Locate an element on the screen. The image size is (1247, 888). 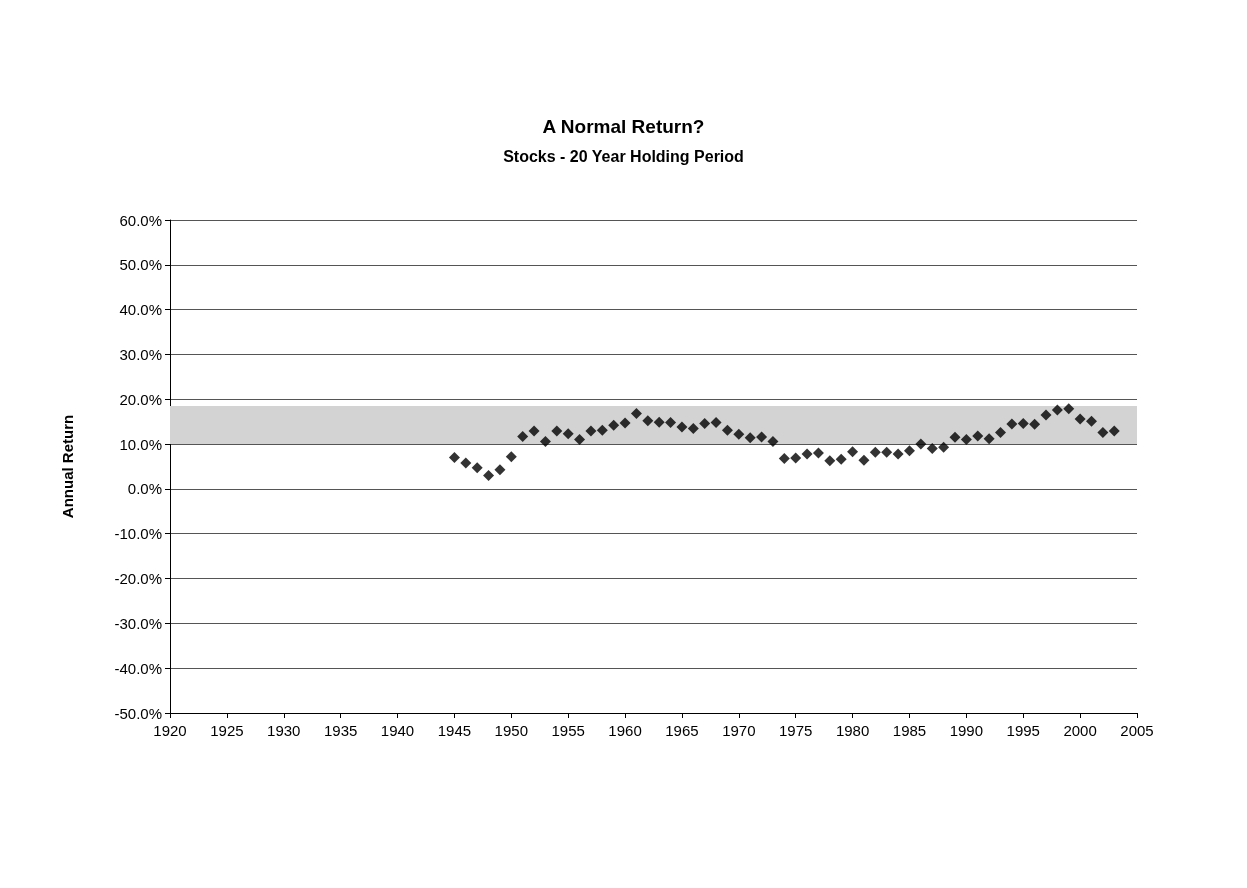
y-tick-label: -30.0% is located at coordinates (138, 623).